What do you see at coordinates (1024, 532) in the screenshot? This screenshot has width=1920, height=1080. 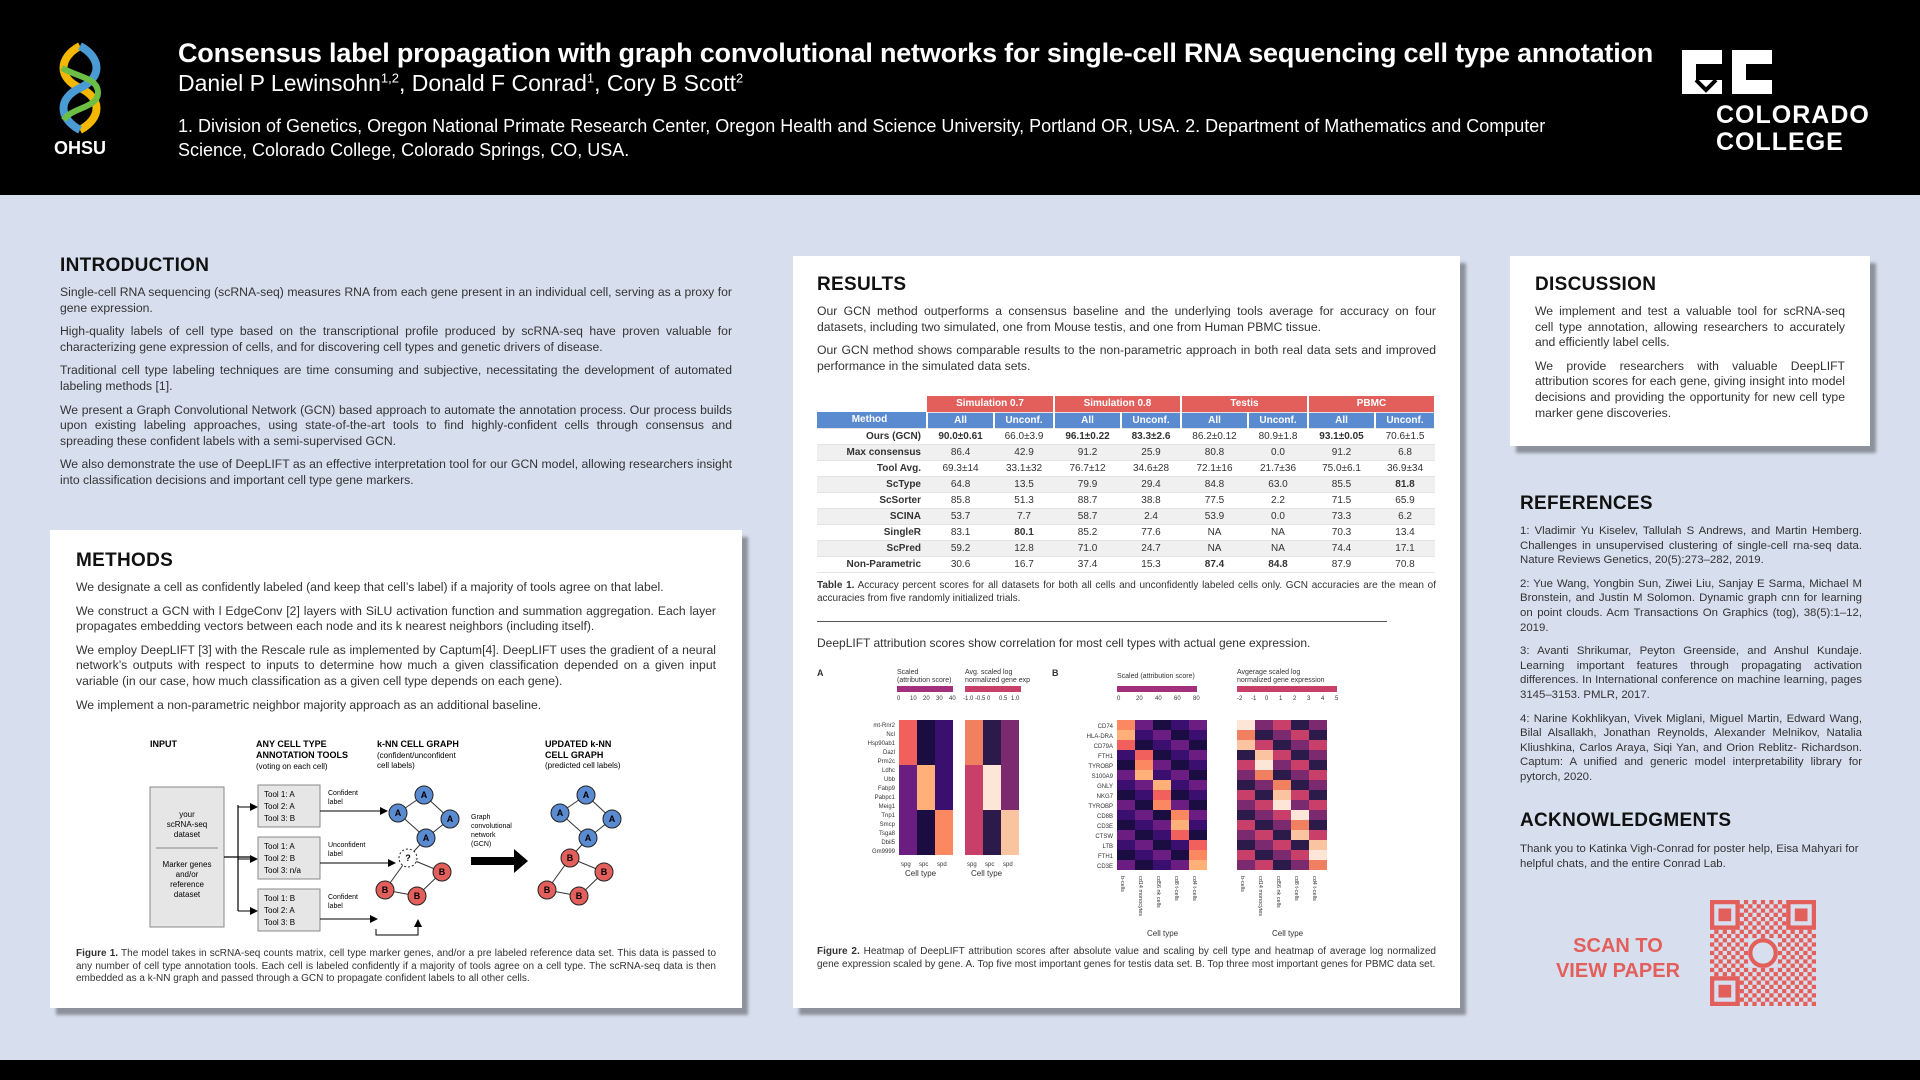 I see `table-cell: 80.1` at bounding box center [1024, 532].